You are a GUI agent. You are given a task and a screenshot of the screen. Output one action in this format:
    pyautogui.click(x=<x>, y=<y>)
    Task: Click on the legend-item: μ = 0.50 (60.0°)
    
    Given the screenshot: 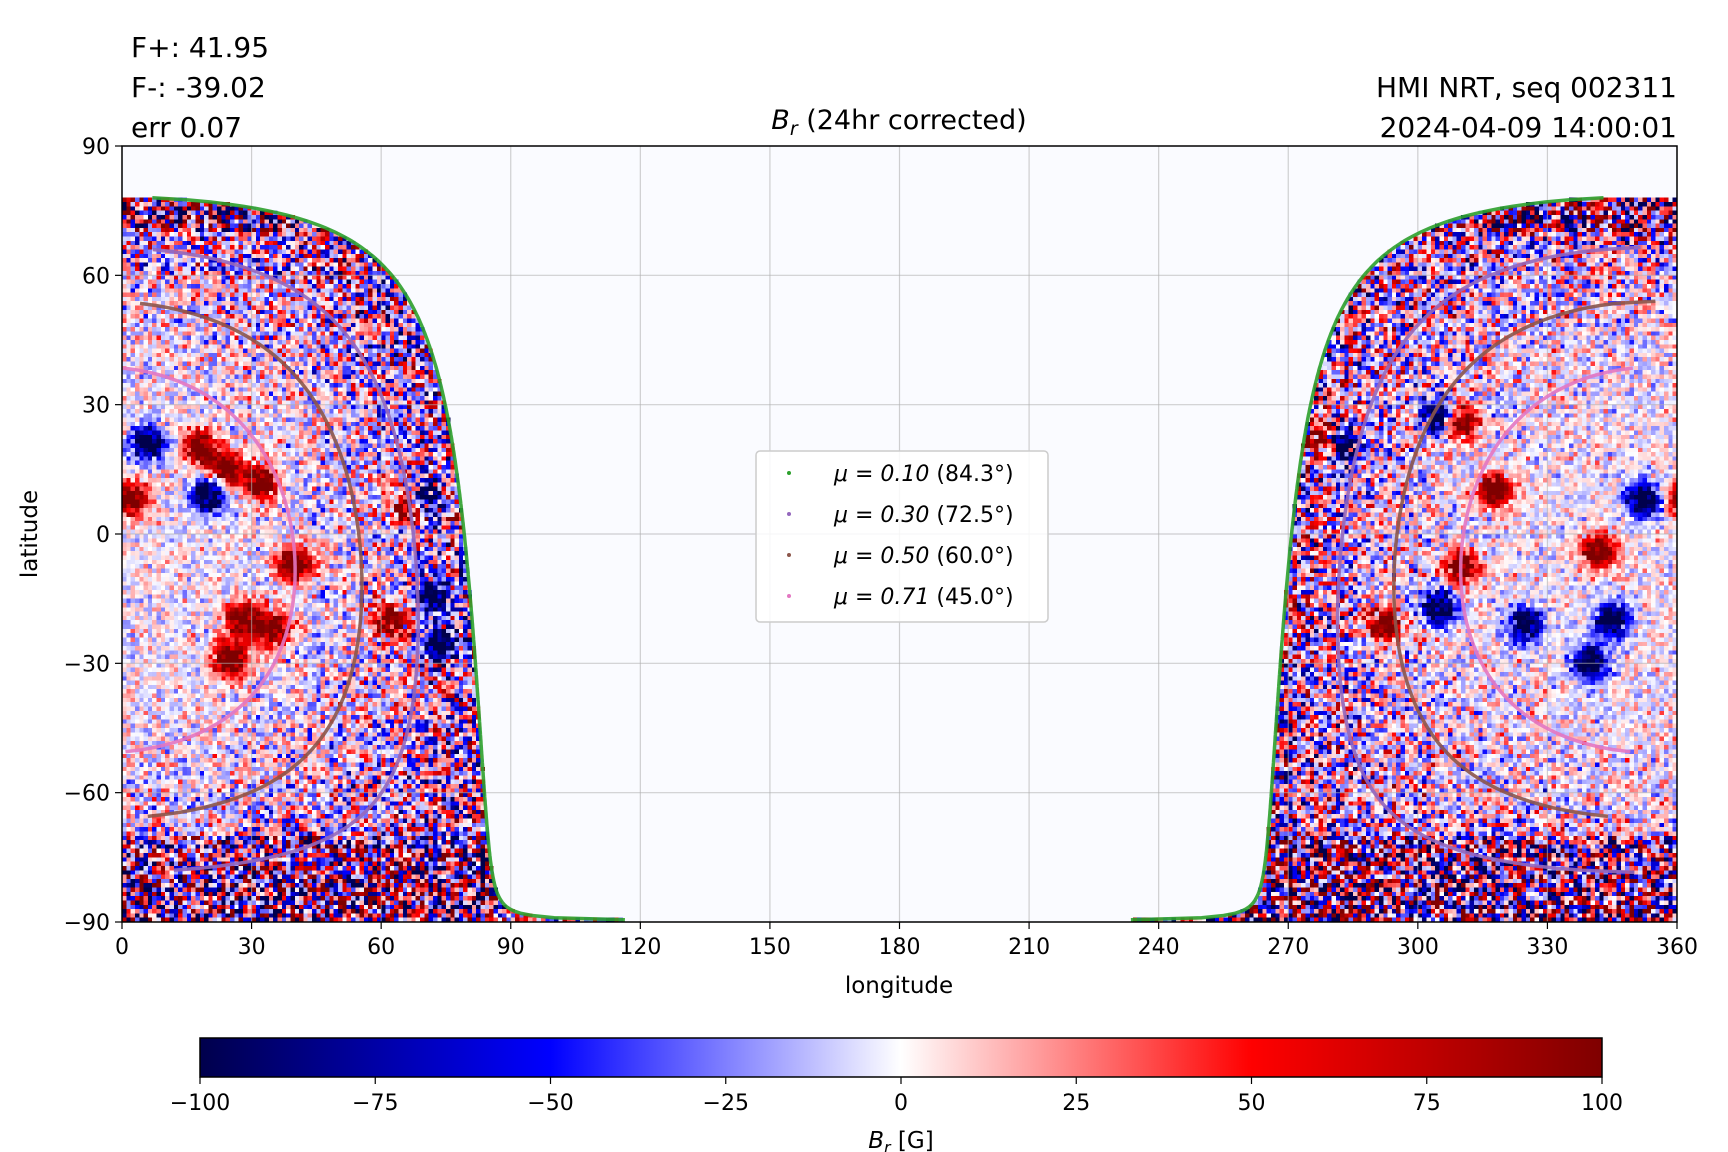 What is the action you would take?
    pyautogui.click(x=900, y=556)
    